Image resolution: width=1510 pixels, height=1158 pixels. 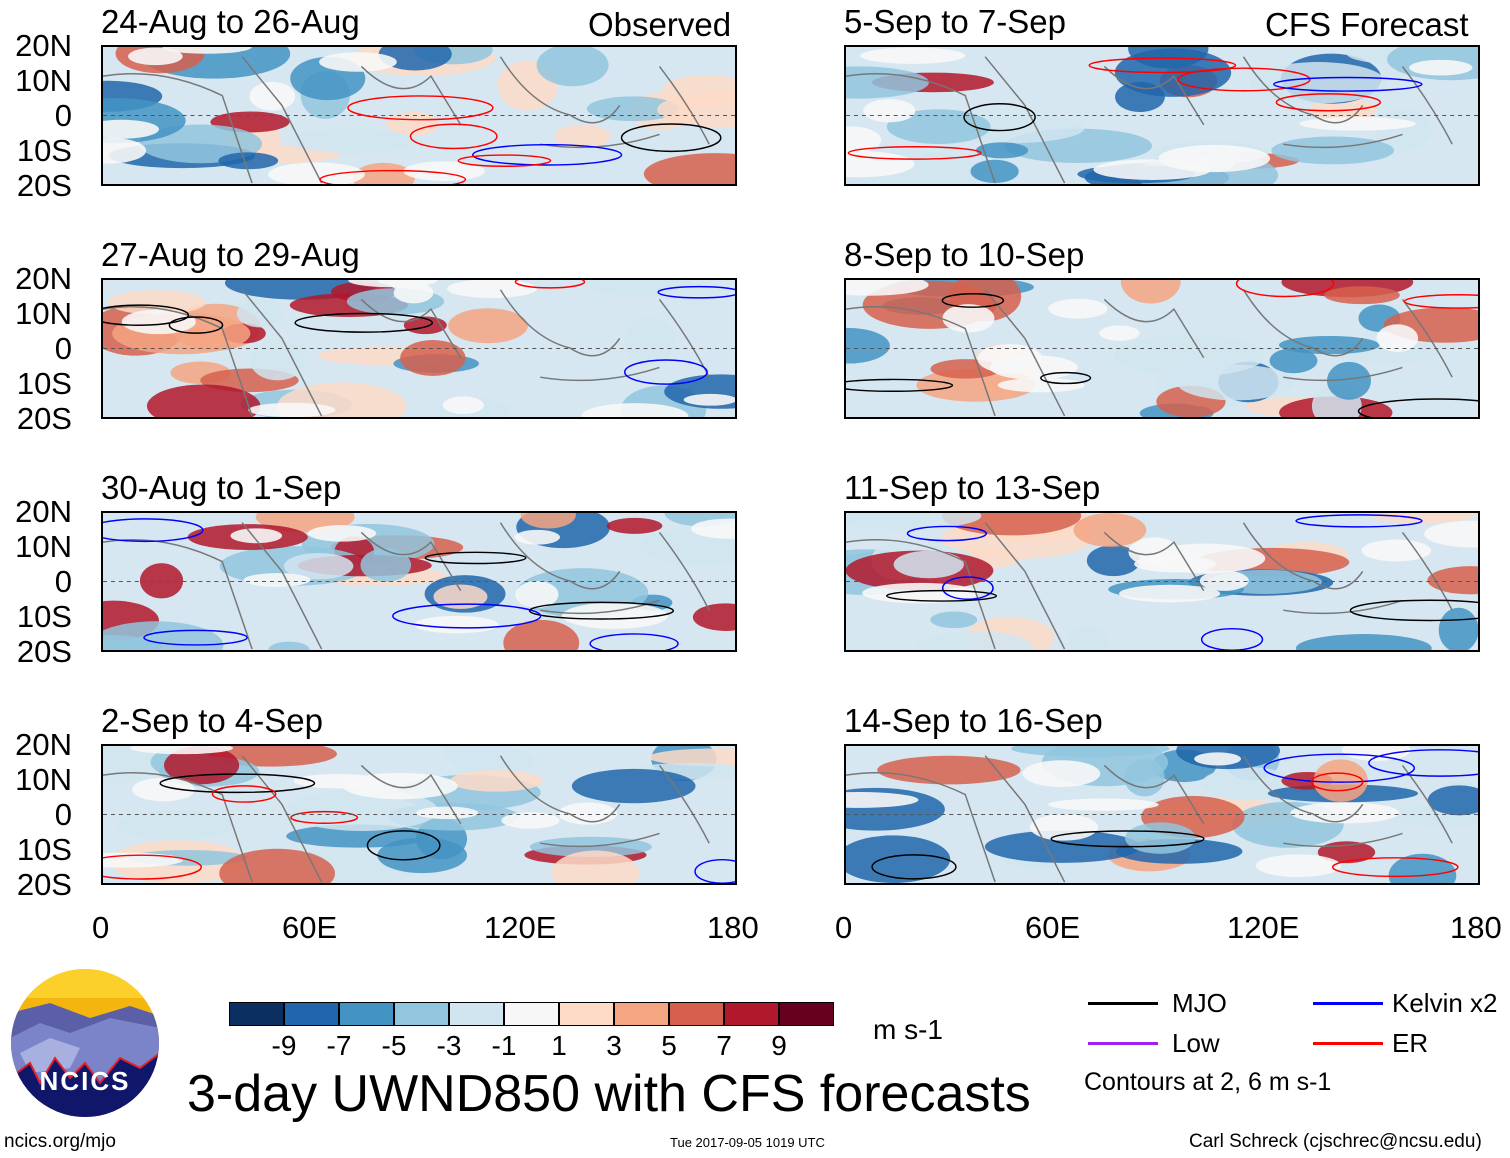 What do you see at coordinates (973, 720) in the screenshot?
I see `panel-title: 14-Sep to 16-Sep` at bounding box center [973, 720].